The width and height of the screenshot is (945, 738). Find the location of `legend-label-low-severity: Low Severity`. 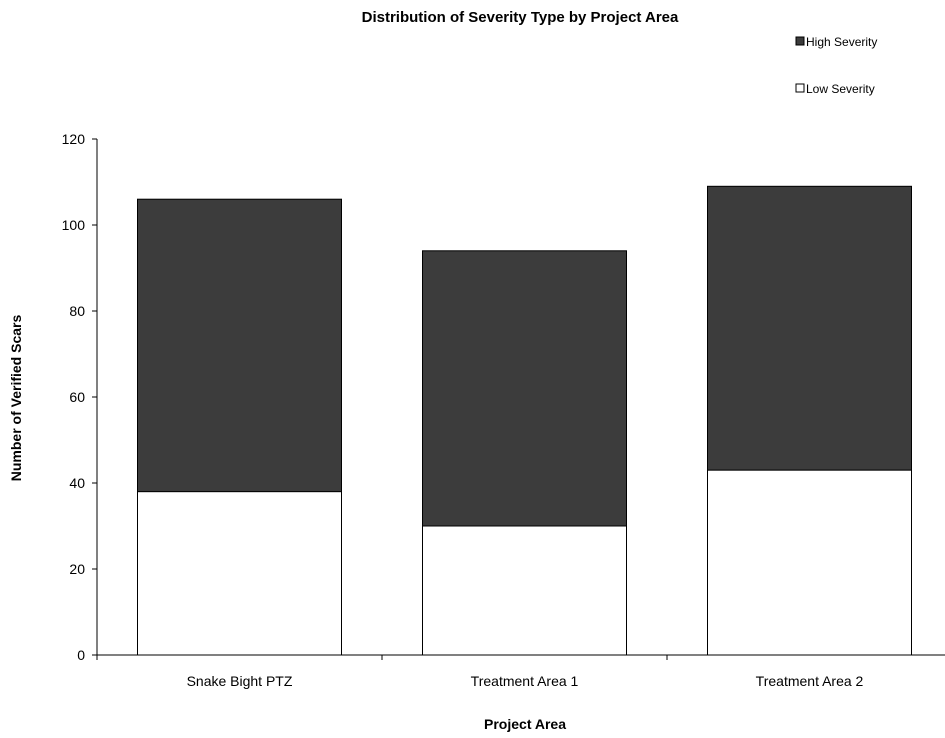

legend-label-low-severity: Low Severity is located at coordinates (840, 89).